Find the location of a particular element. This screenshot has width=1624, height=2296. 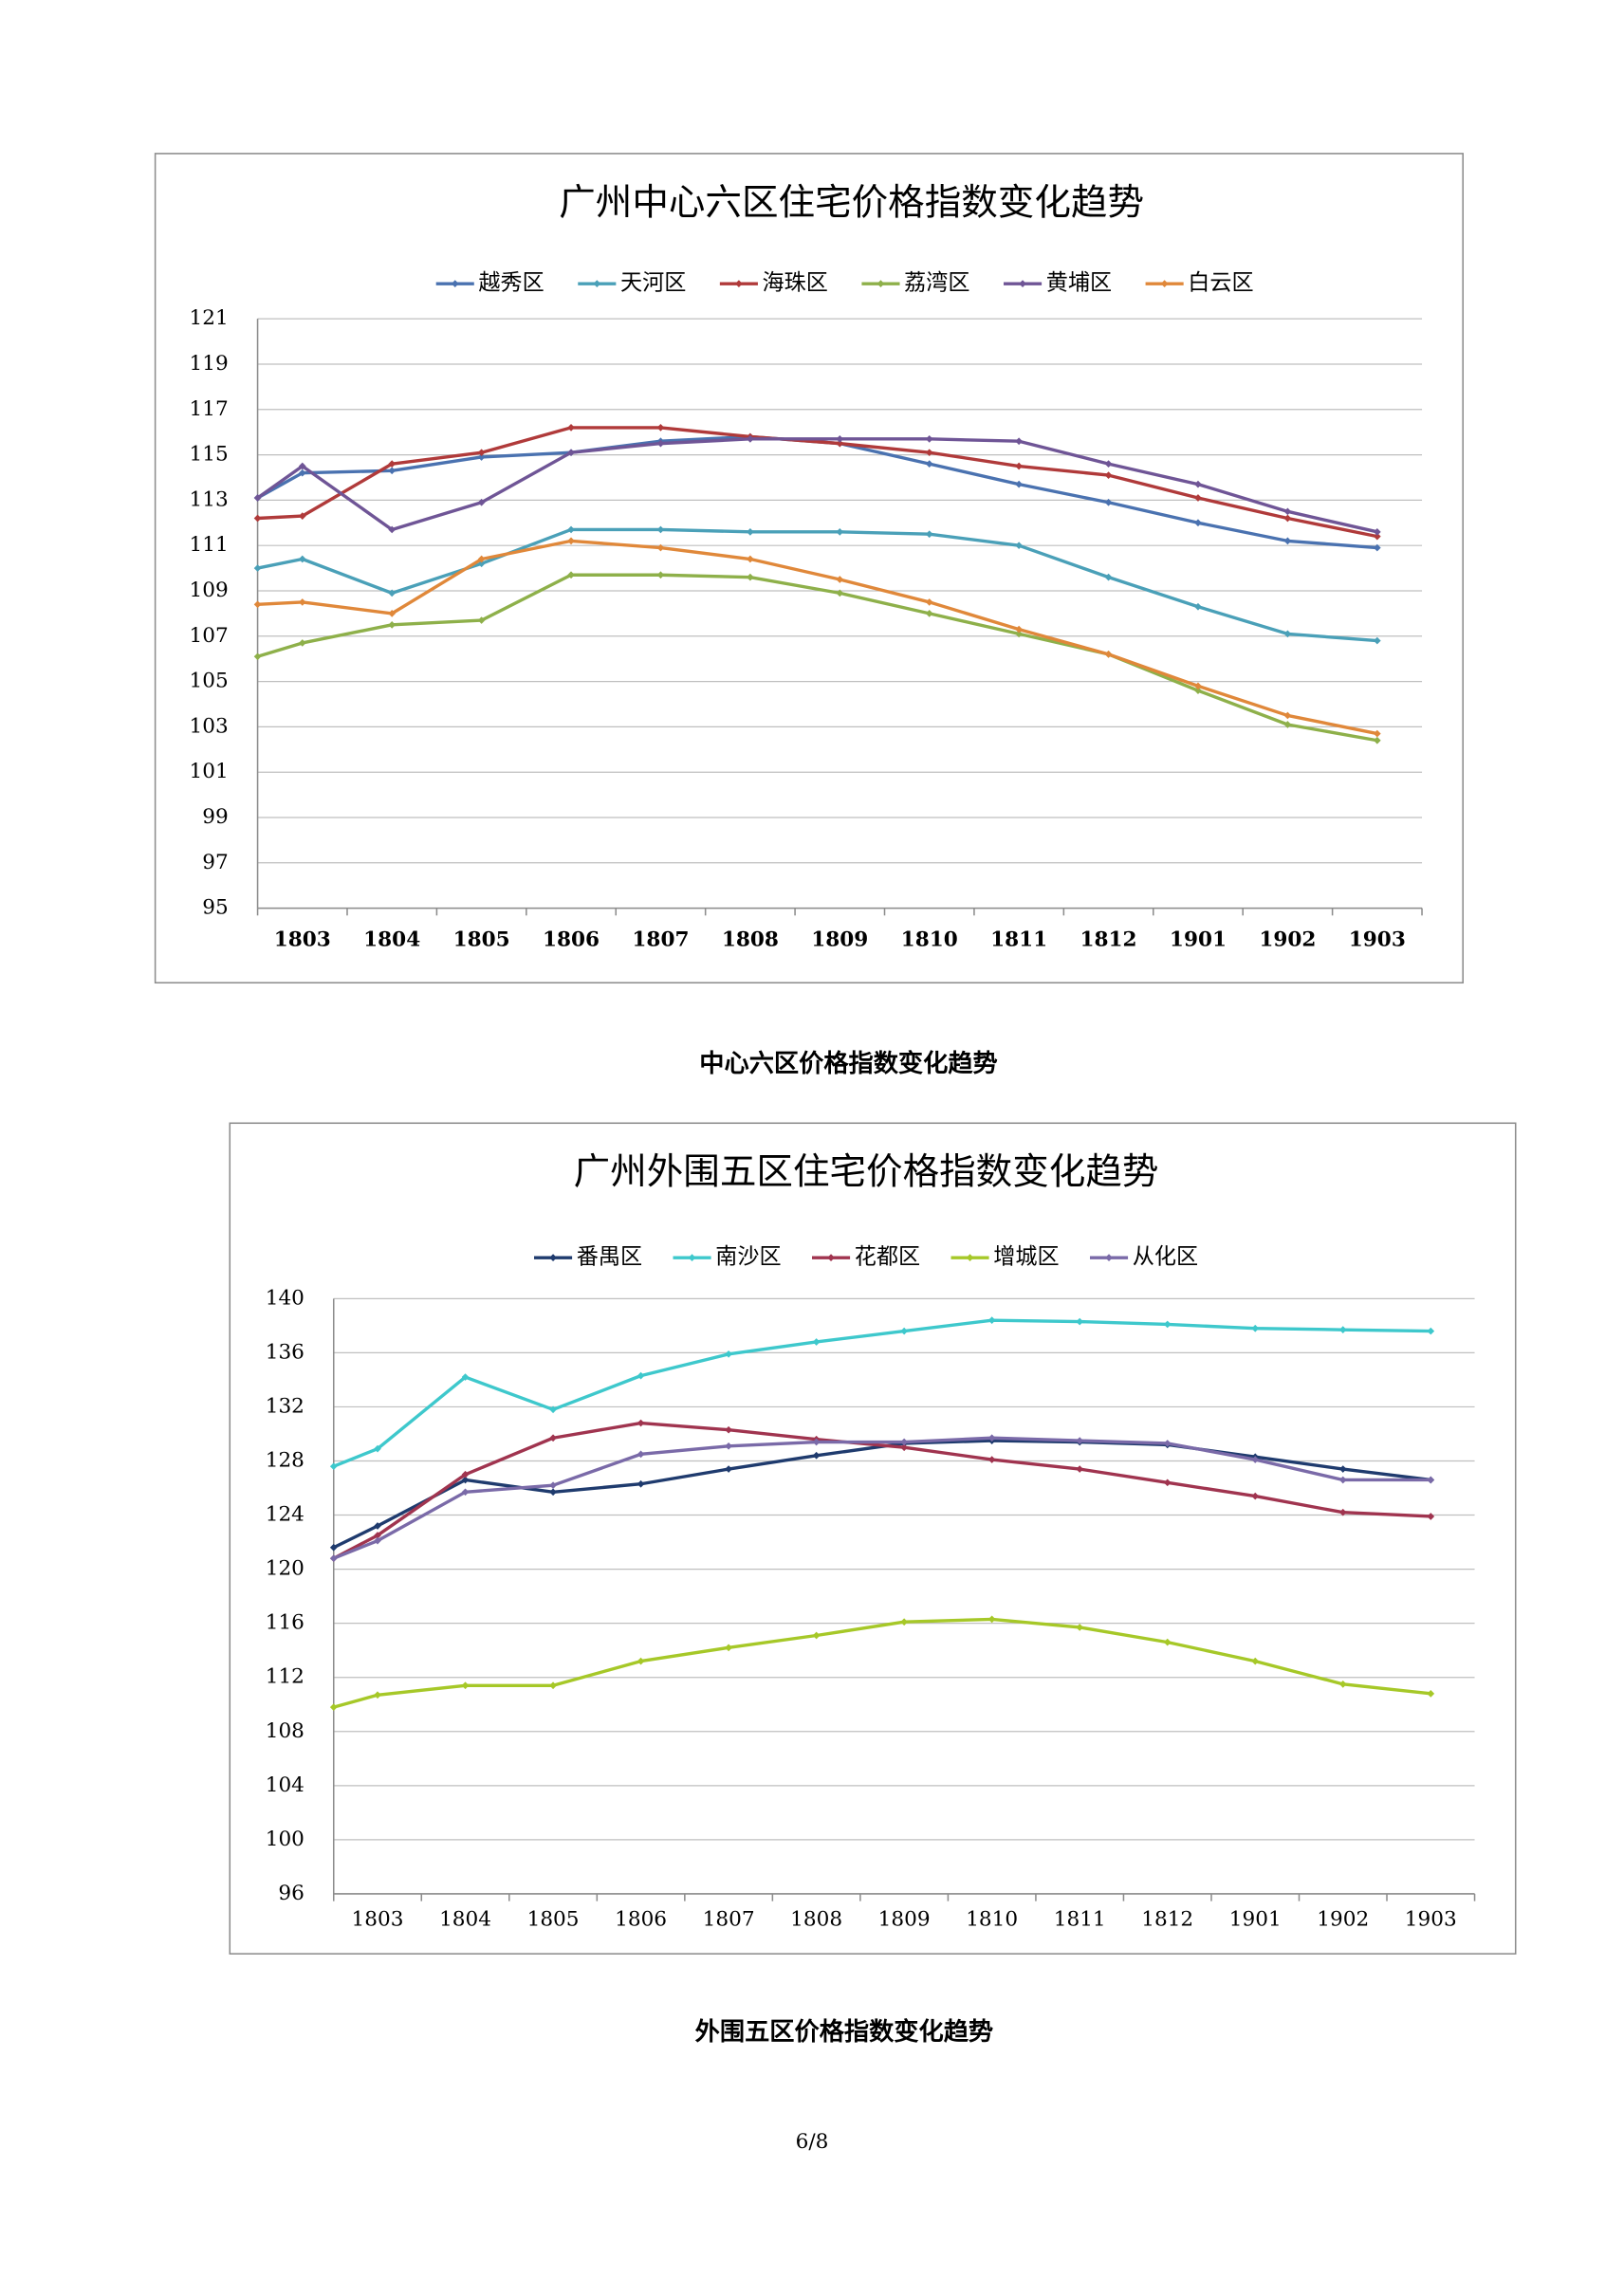

x-tick-label: 1806 is located at coordinates (641, 1920).